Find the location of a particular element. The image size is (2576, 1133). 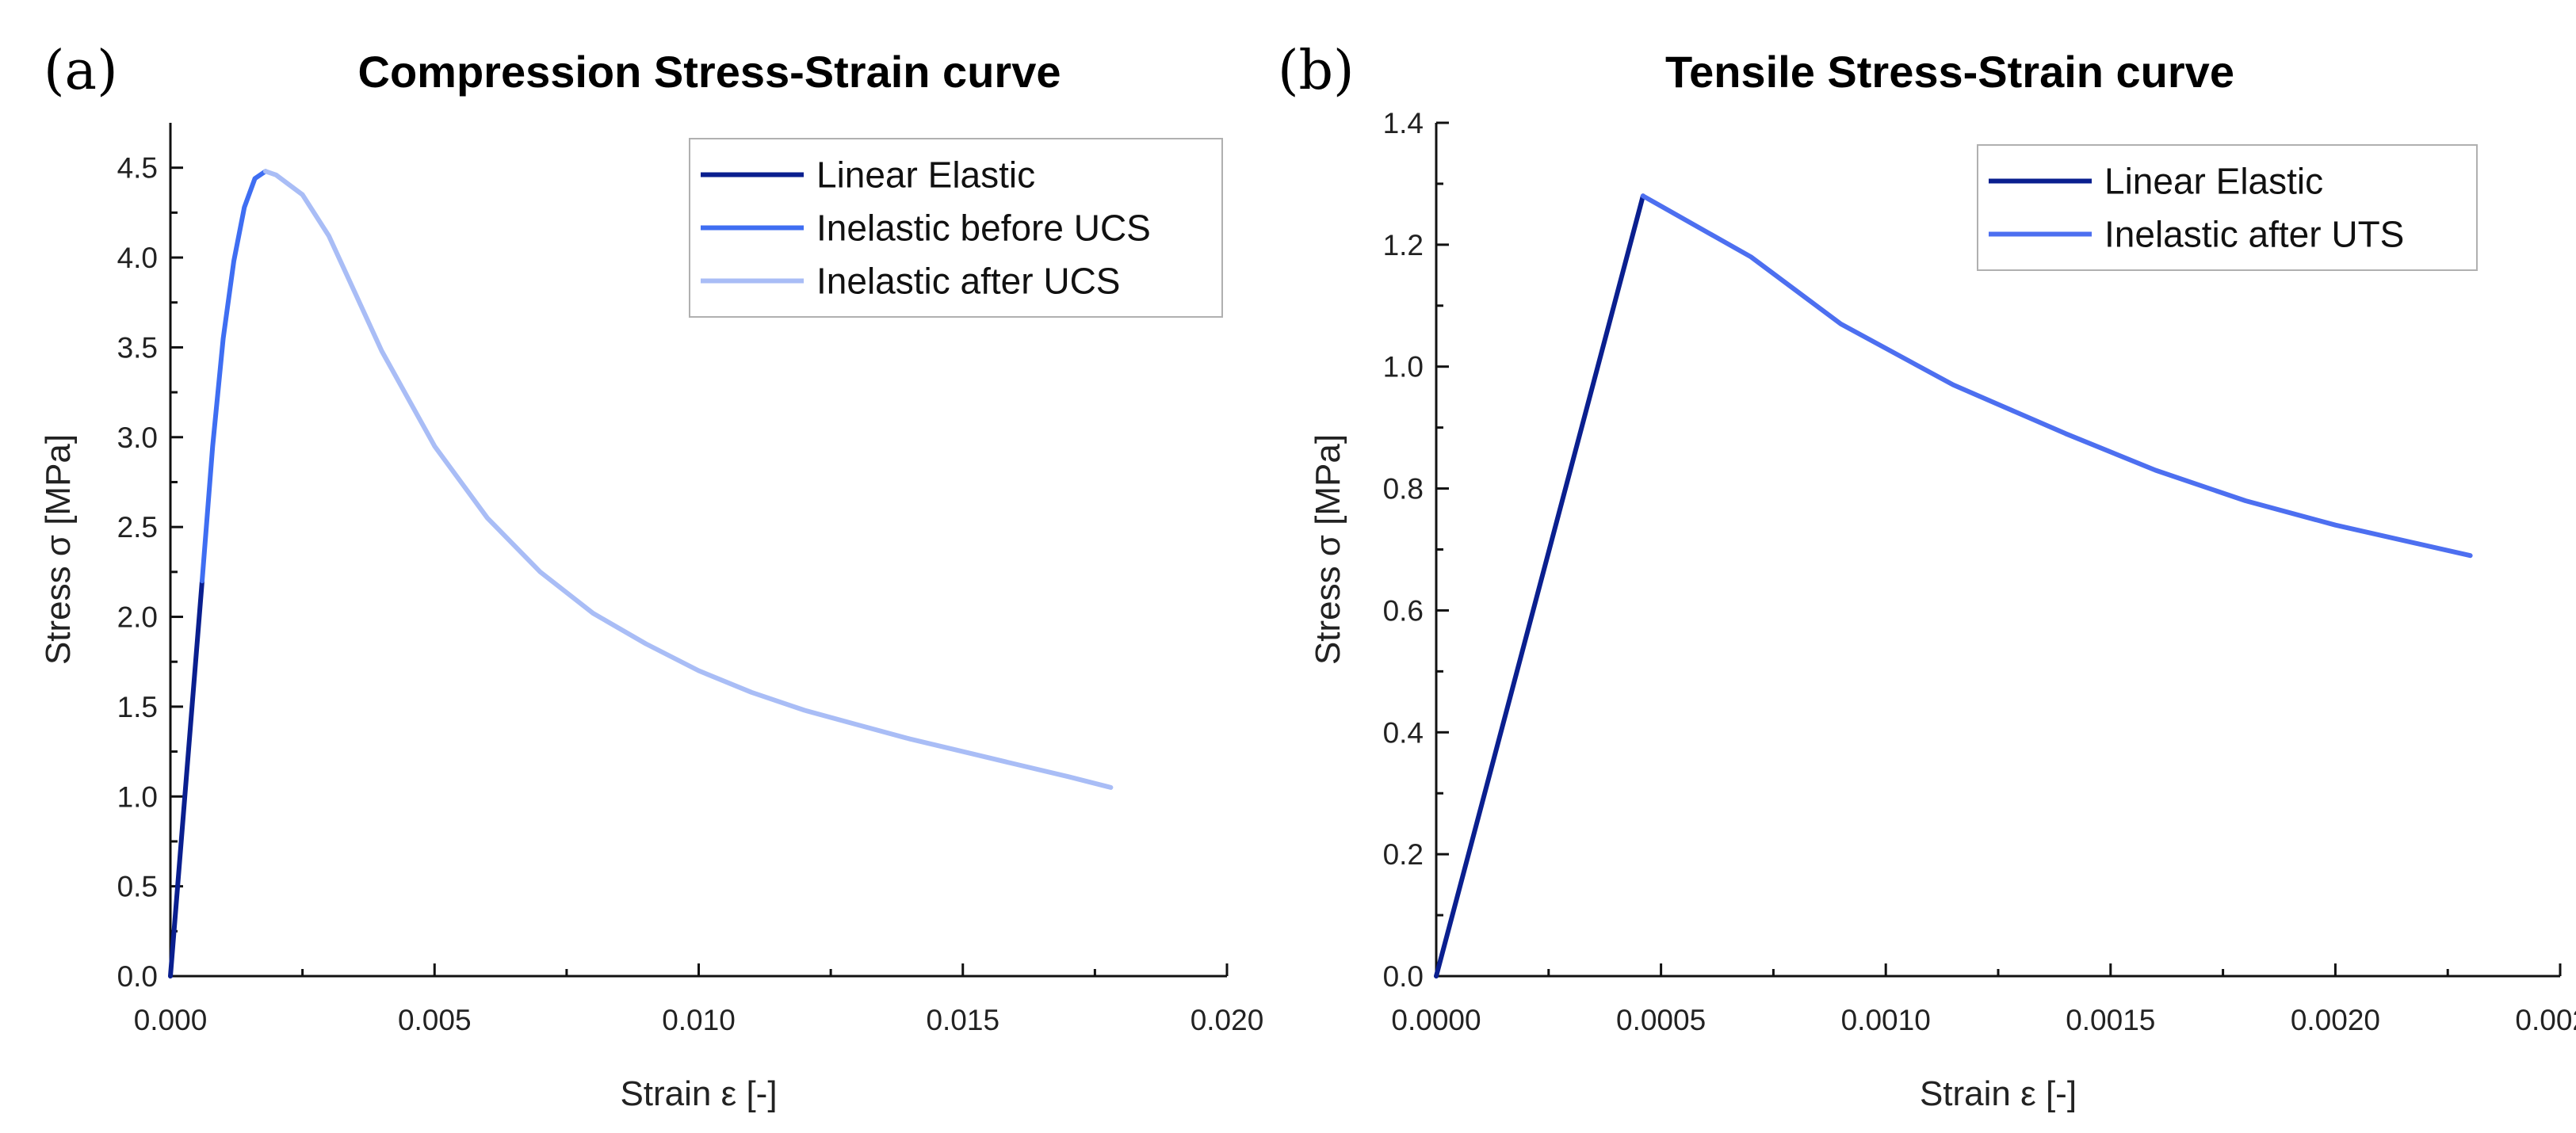

y-tick-label: 0.6 is located at coordinates (1403, 610).